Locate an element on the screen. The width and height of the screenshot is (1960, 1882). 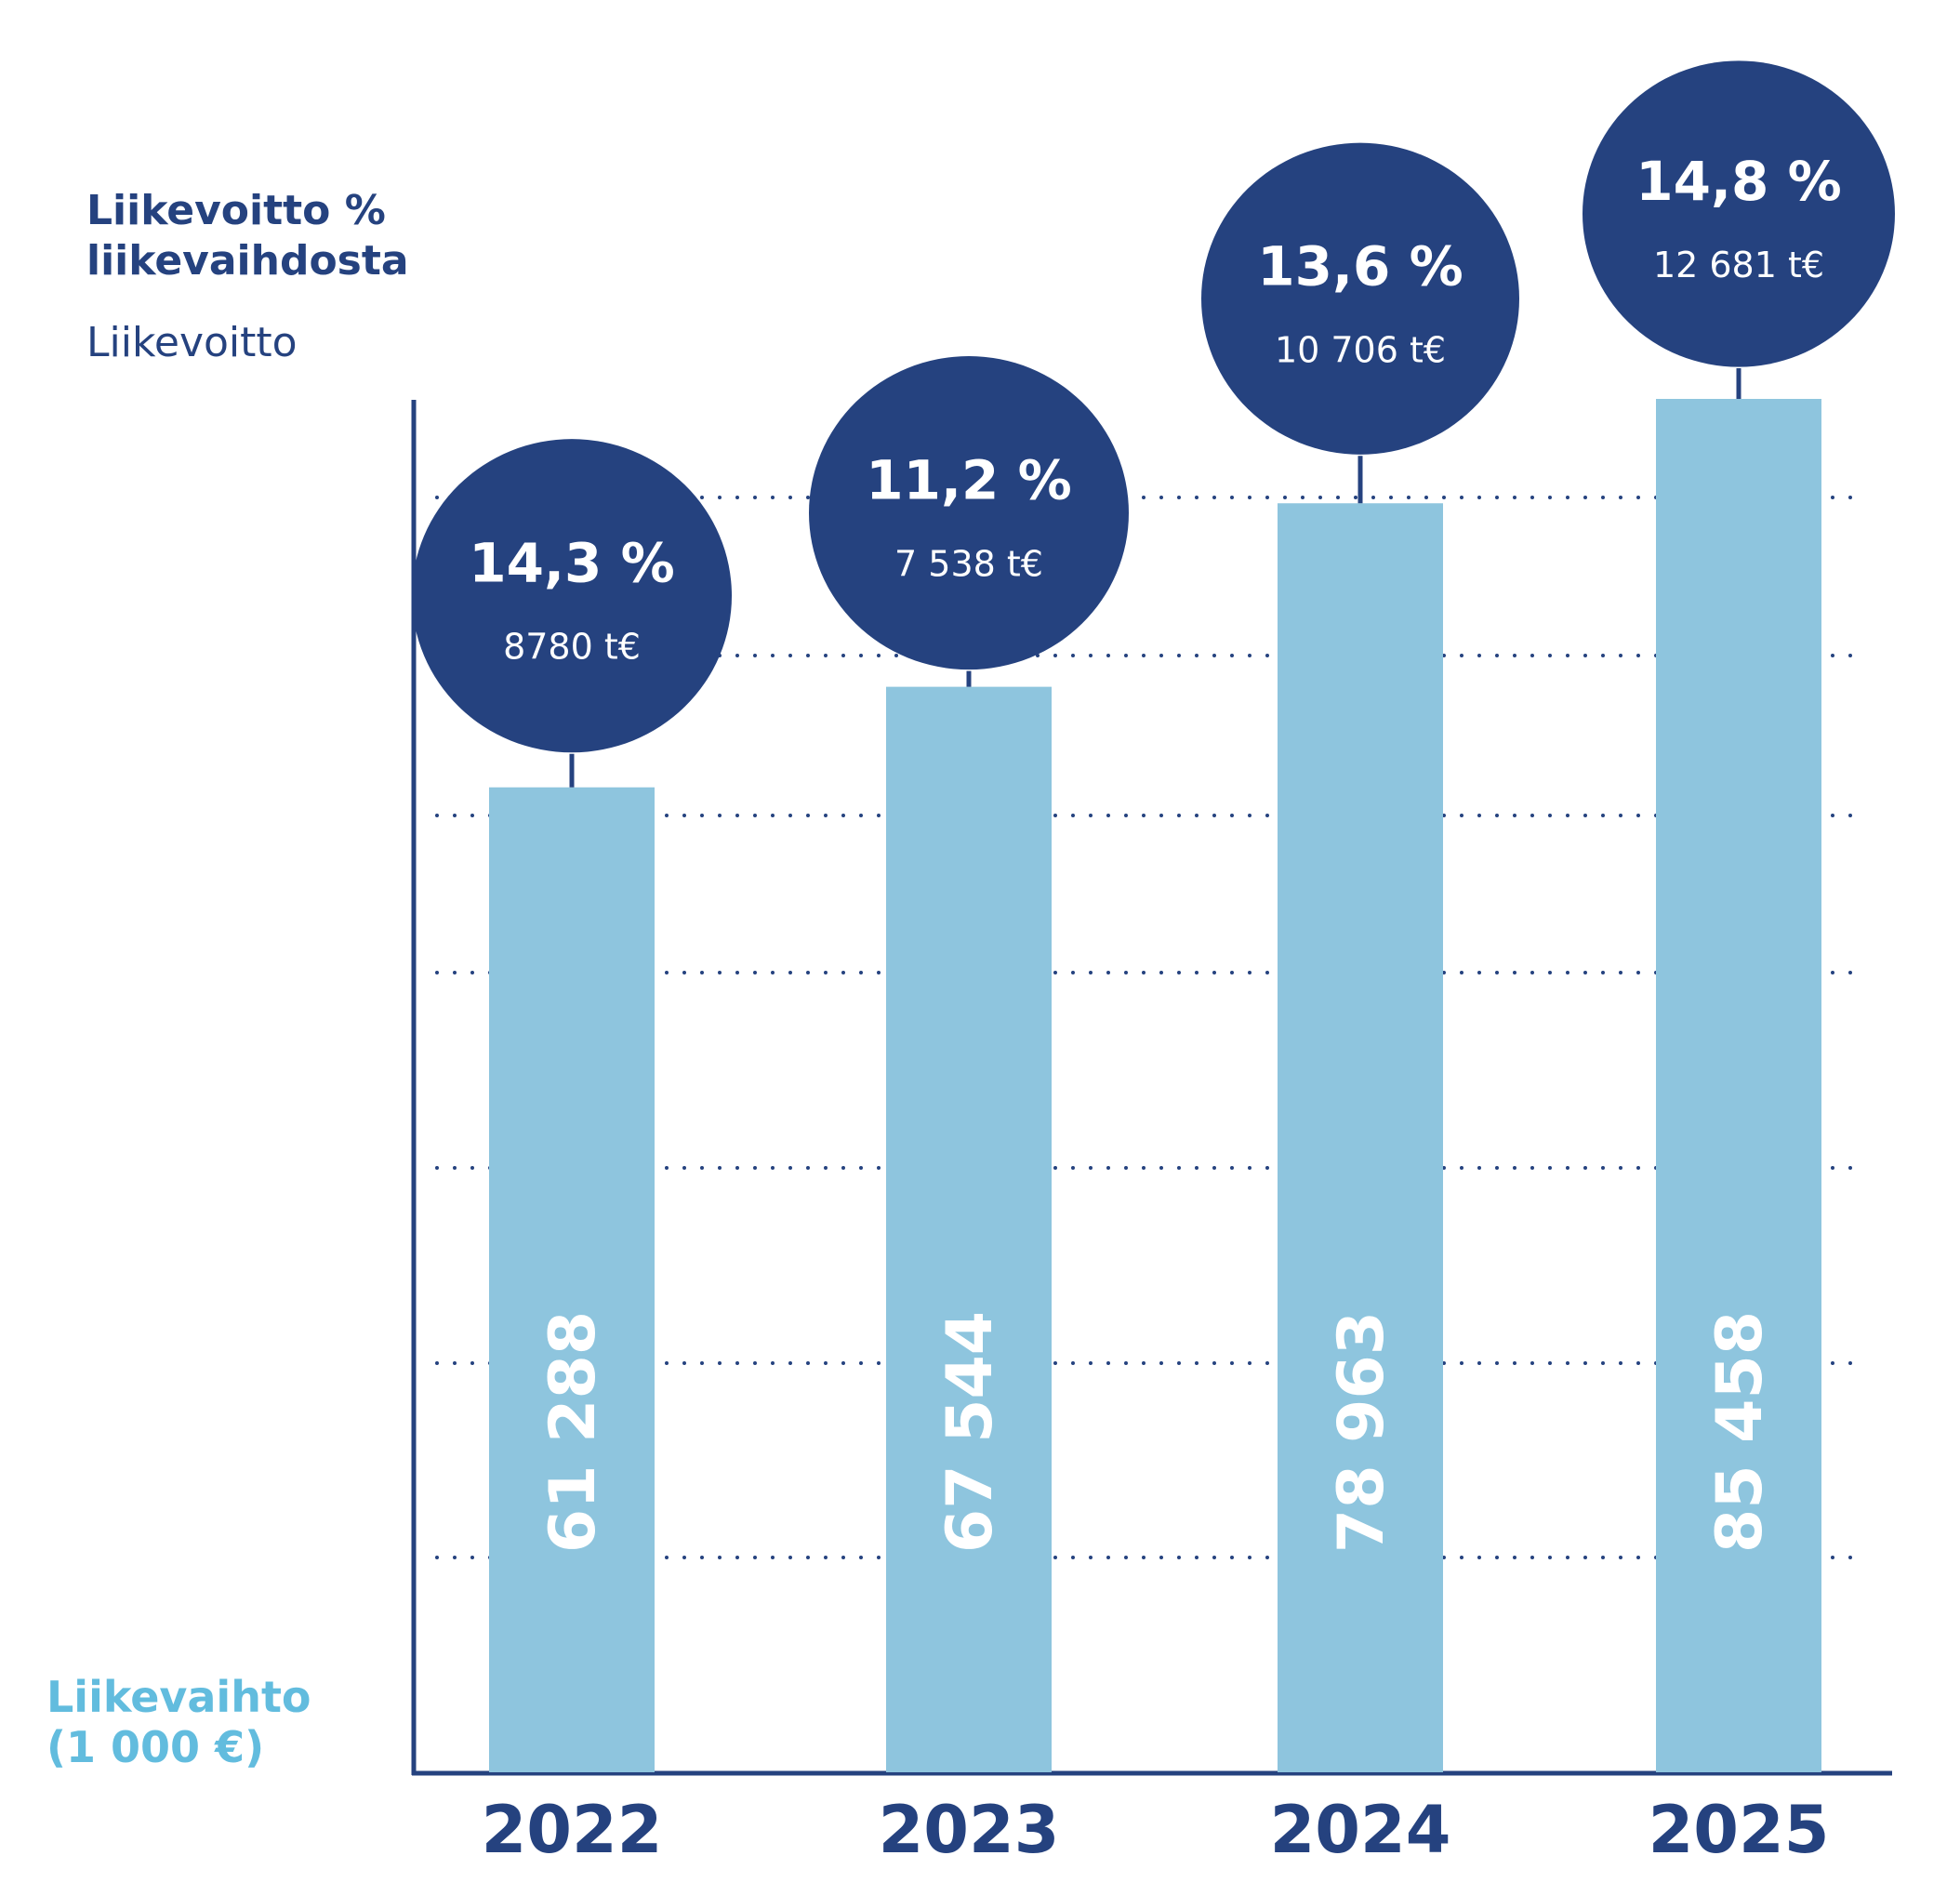
bar-2024 is located at coordinates (1360, 1137).